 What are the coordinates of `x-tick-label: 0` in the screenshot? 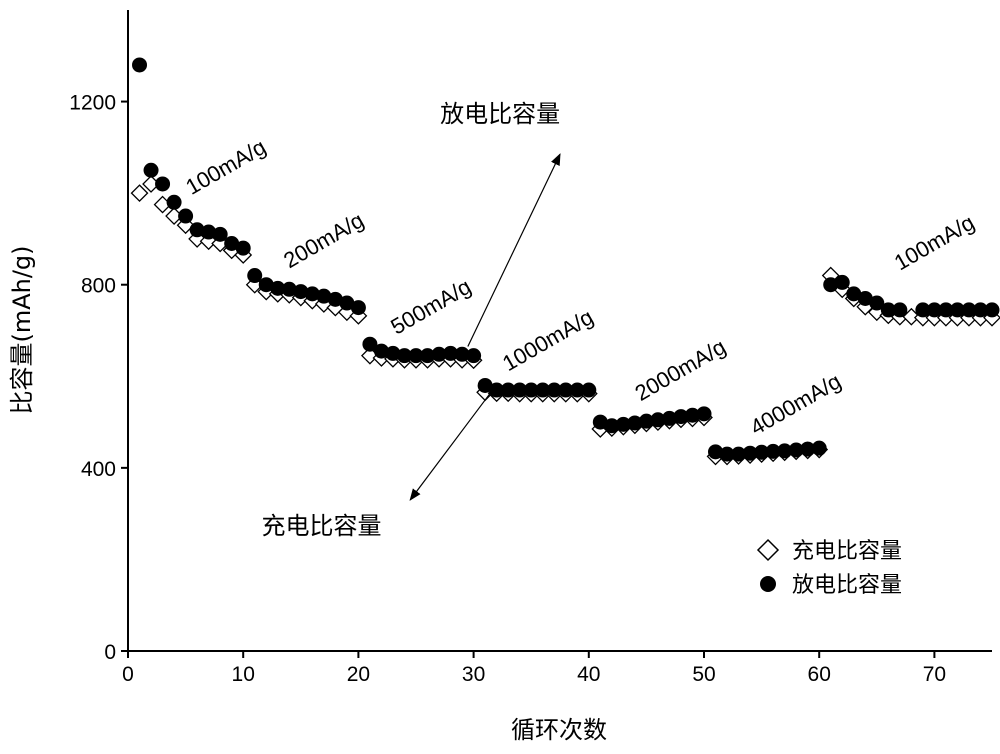 It's located at (128, 674).